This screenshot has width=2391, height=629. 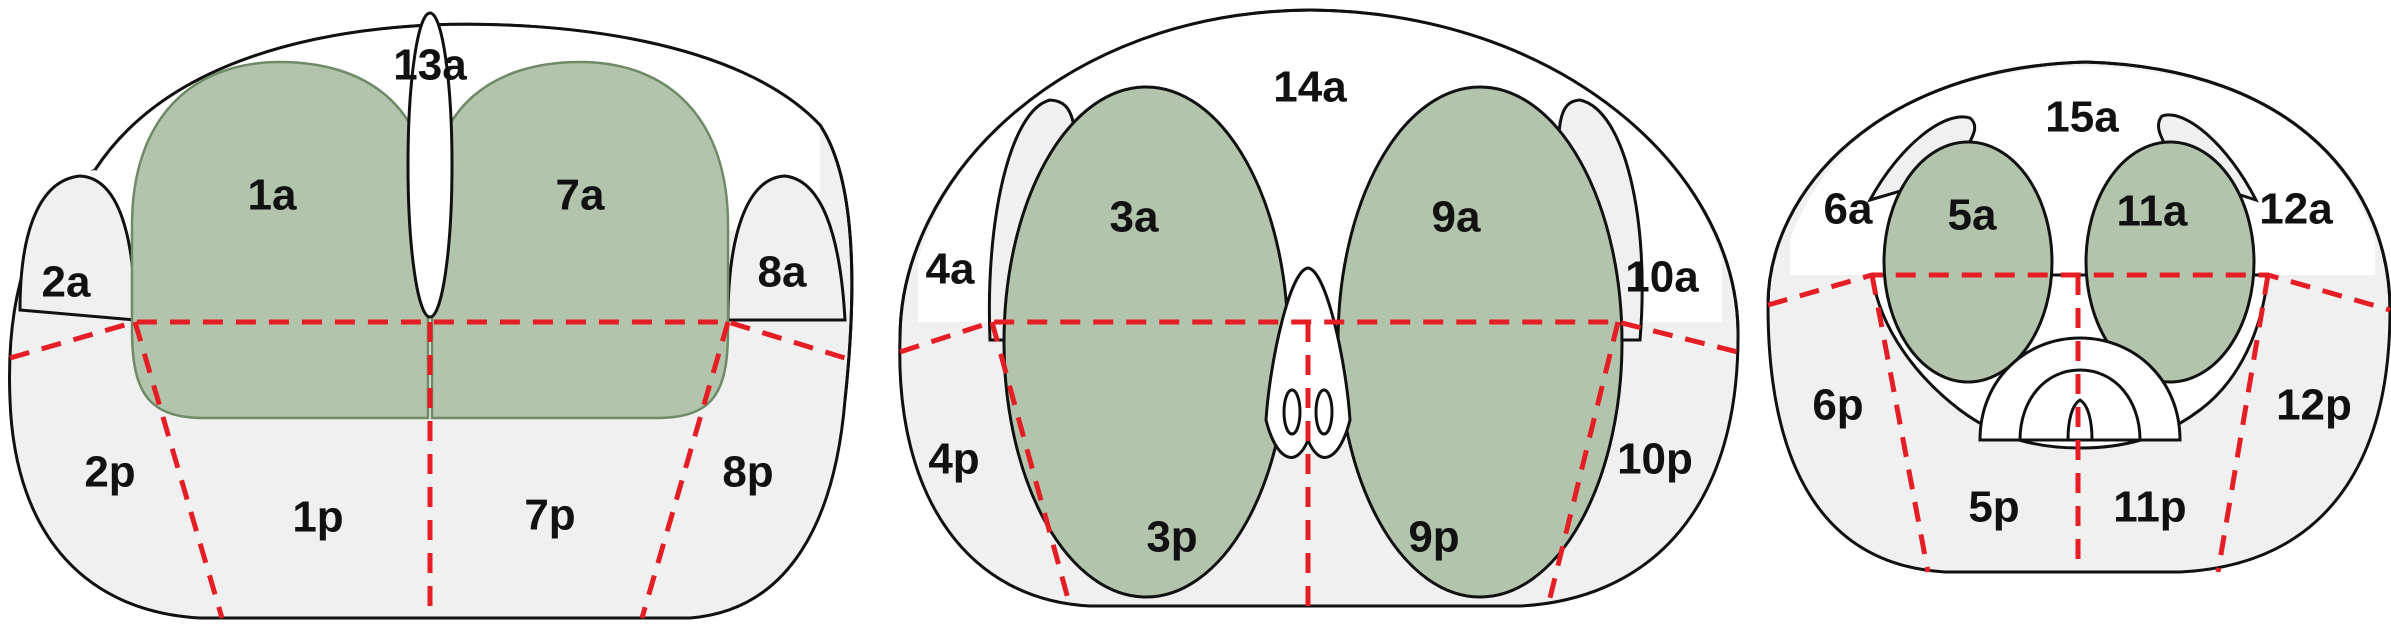 What do you see at coordinates (950, 269) in the screenshot?
I see `mid-label-4a: 4a` at bounding box center [950, 269].